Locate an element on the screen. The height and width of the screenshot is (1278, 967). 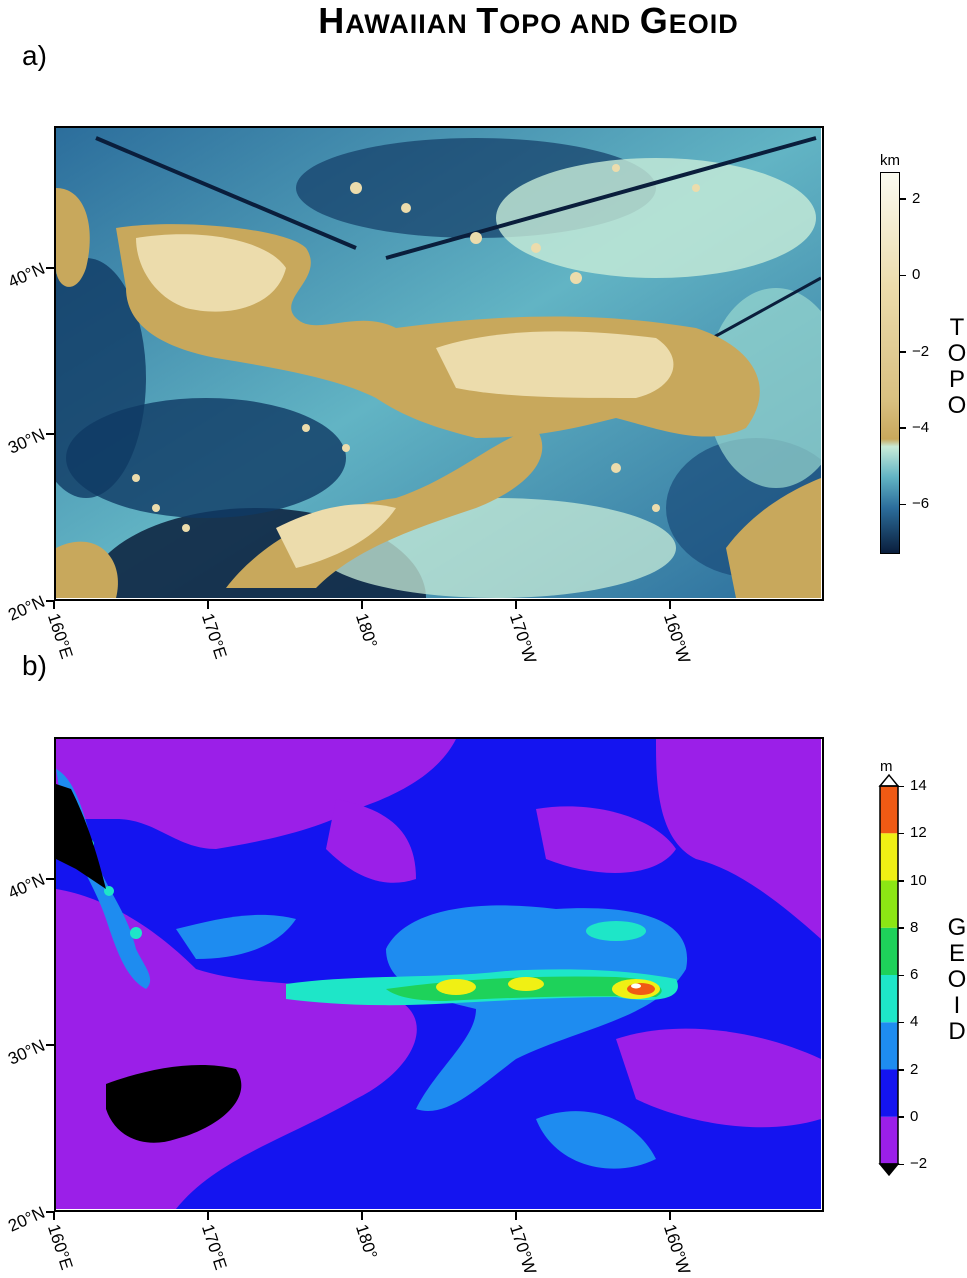
topo-x-tick-label: 170°W is located at coordinates (522, 638).